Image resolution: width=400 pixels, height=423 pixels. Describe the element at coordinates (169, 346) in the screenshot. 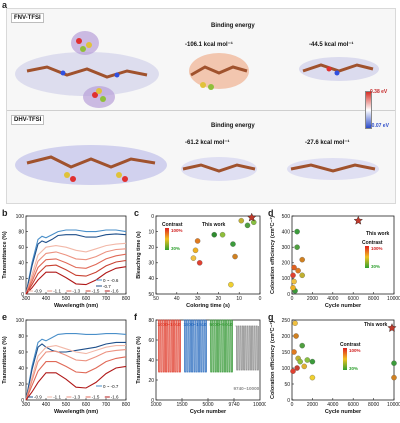

I see `cycling-segment` at that location.